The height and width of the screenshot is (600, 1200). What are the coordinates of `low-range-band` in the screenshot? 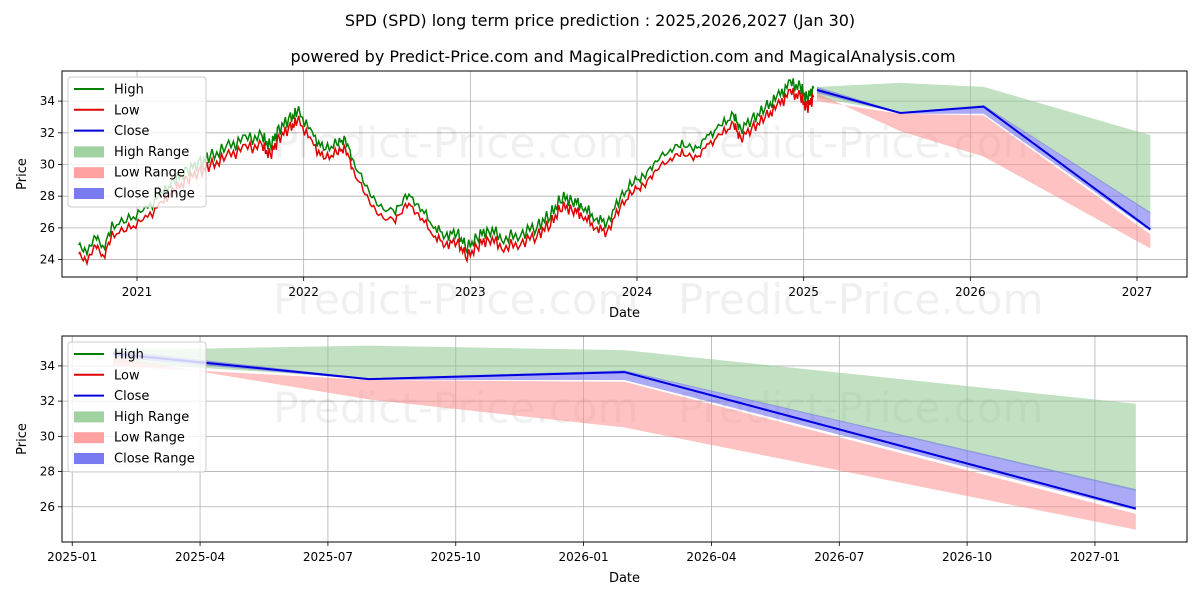 It's located at (984, 171).